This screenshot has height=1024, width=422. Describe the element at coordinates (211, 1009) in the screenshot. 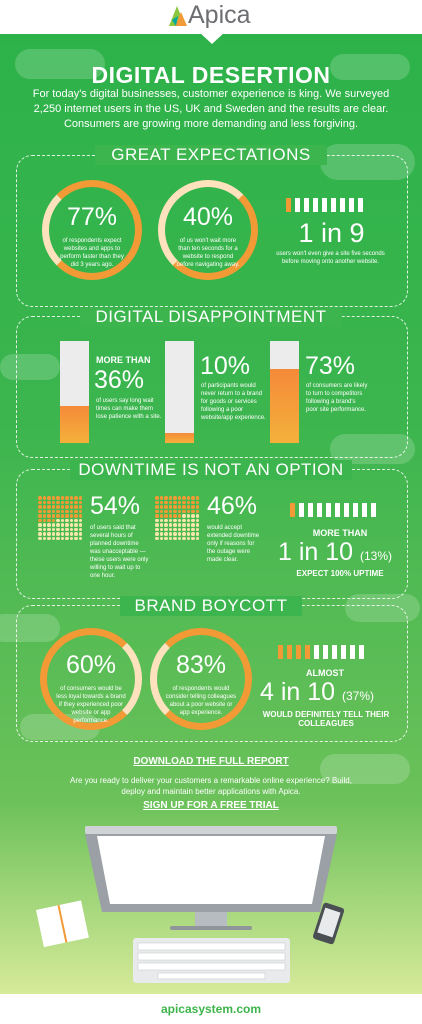

I see `footer-url-link: apicasystem.com` at that location.